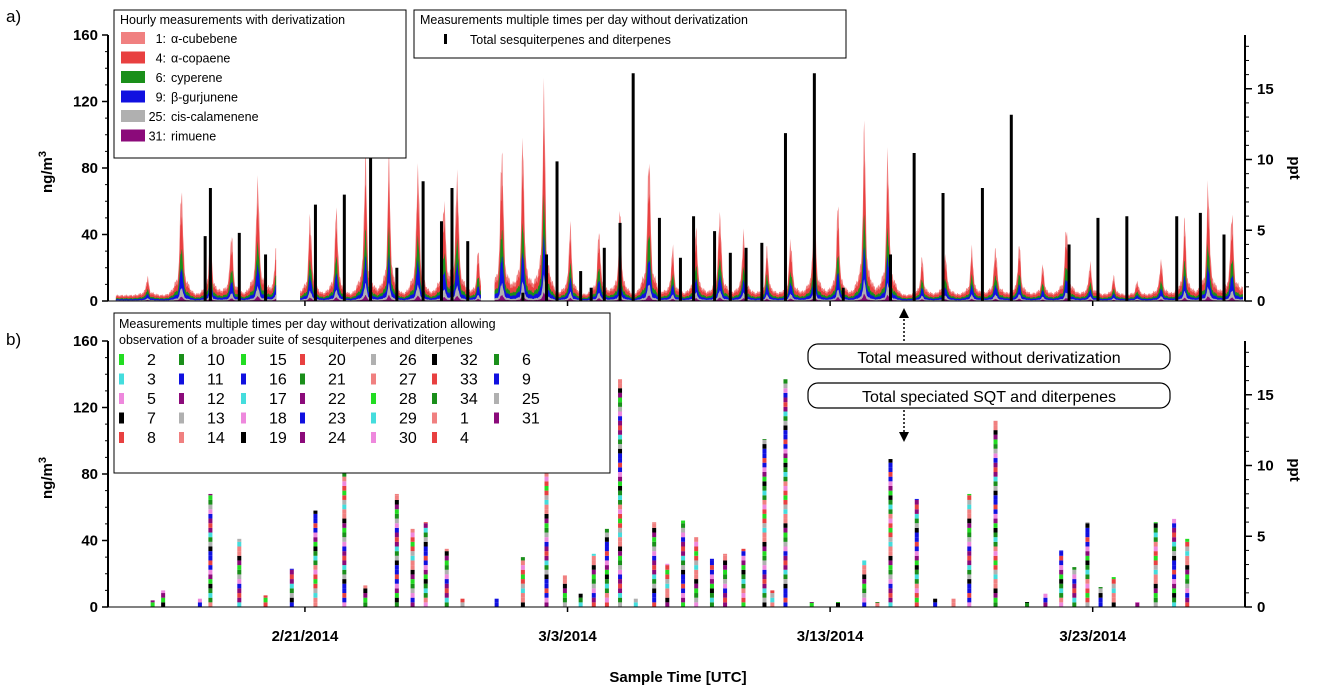 The width and height of the screenshot is (1323, 687). Describe the element at coordinates (196, 78) in the screenshot. I see `legend-label: cyperene` at that location.